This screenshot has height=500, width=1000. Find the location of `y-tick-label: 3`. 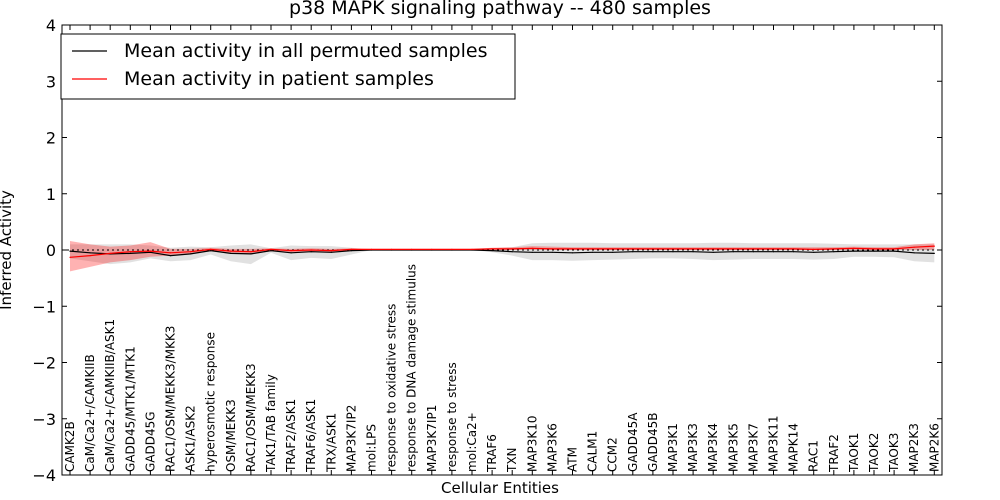

y-tick-label: 3 is located at coordinates (51, 81).